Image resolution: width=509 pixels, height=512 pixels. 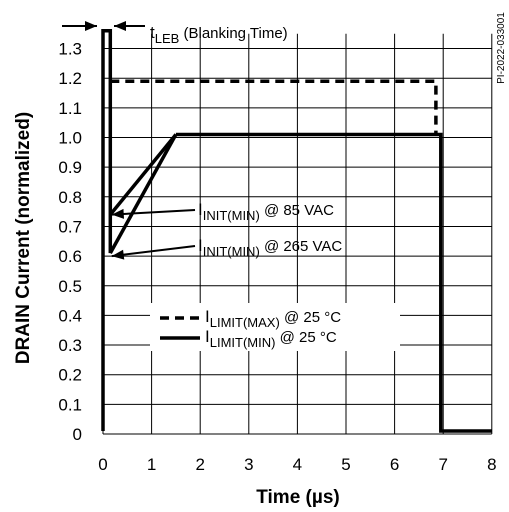 What do you see at coordinates (70, 345) in the screenshot?
I see `y-tick-label: 0.3` at bounding box center [70, 345].